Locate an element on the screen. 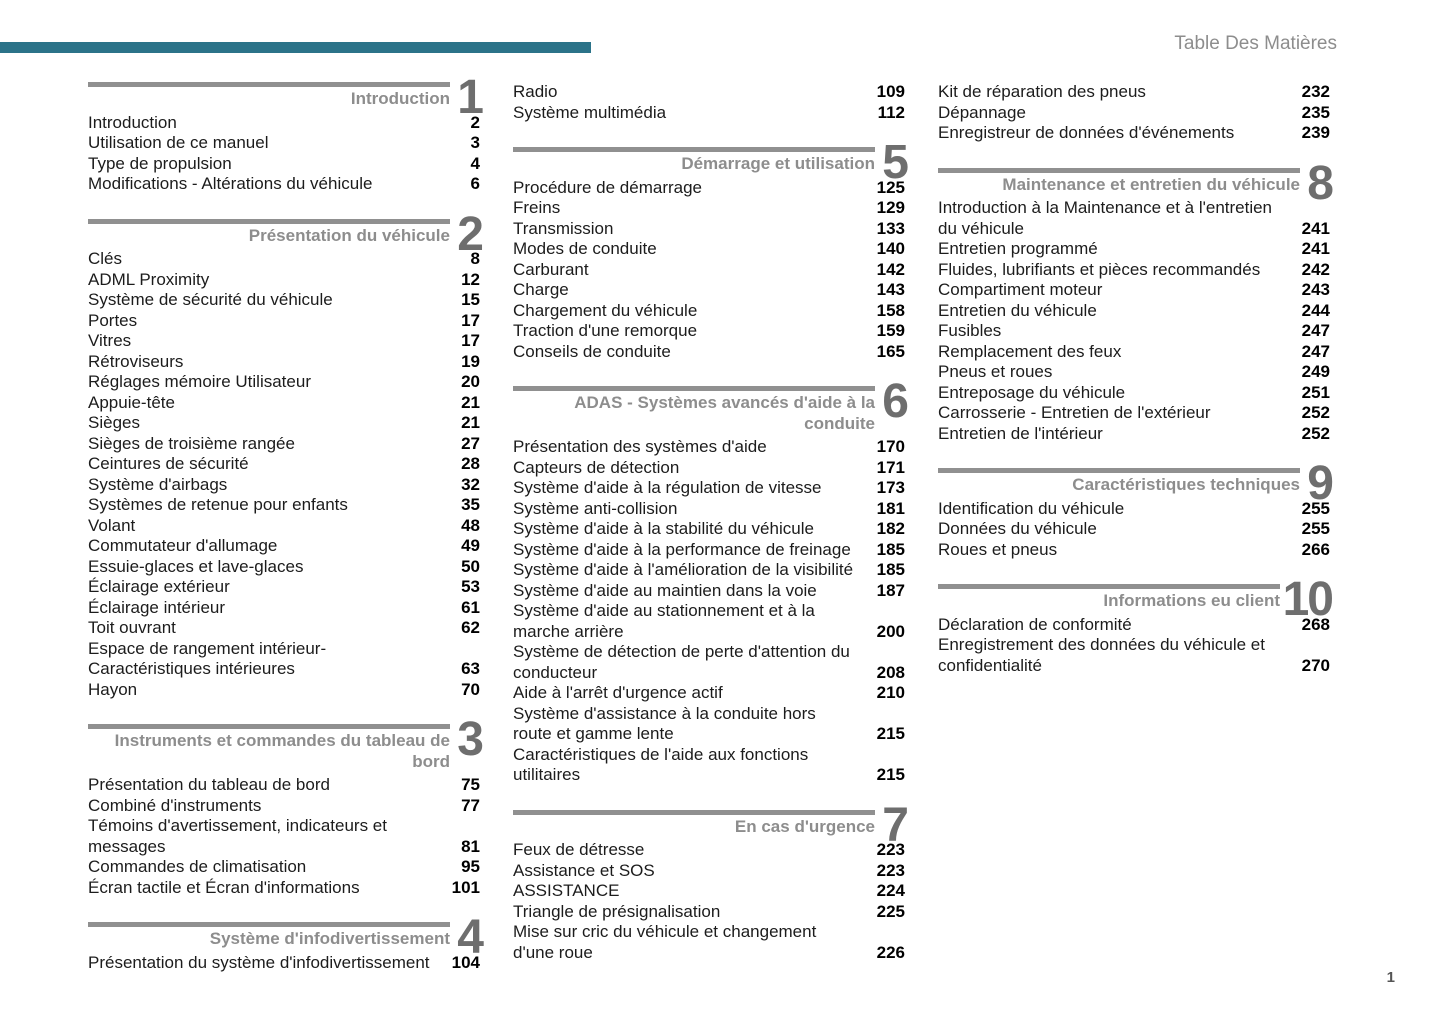 This screenshot has height=1018, width=1445. toc-entry-label: Système d'airbags is located at coordinates (158, 484).